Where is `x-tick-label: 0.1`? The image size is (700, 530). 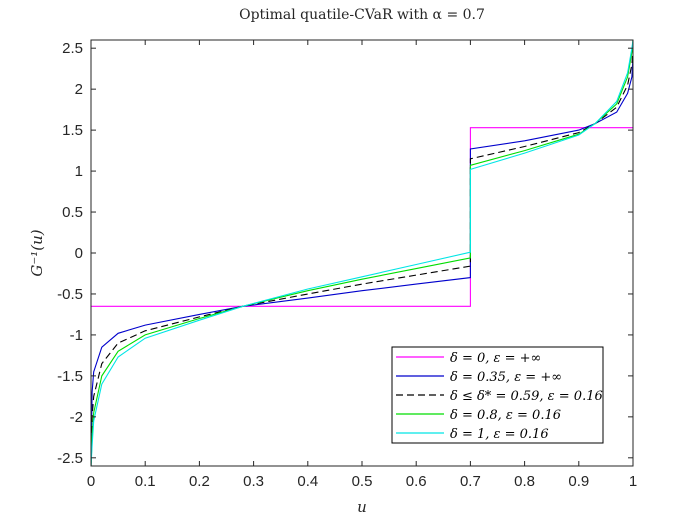 x-tick-label: 0.1 is located at coordinates (145, 481).